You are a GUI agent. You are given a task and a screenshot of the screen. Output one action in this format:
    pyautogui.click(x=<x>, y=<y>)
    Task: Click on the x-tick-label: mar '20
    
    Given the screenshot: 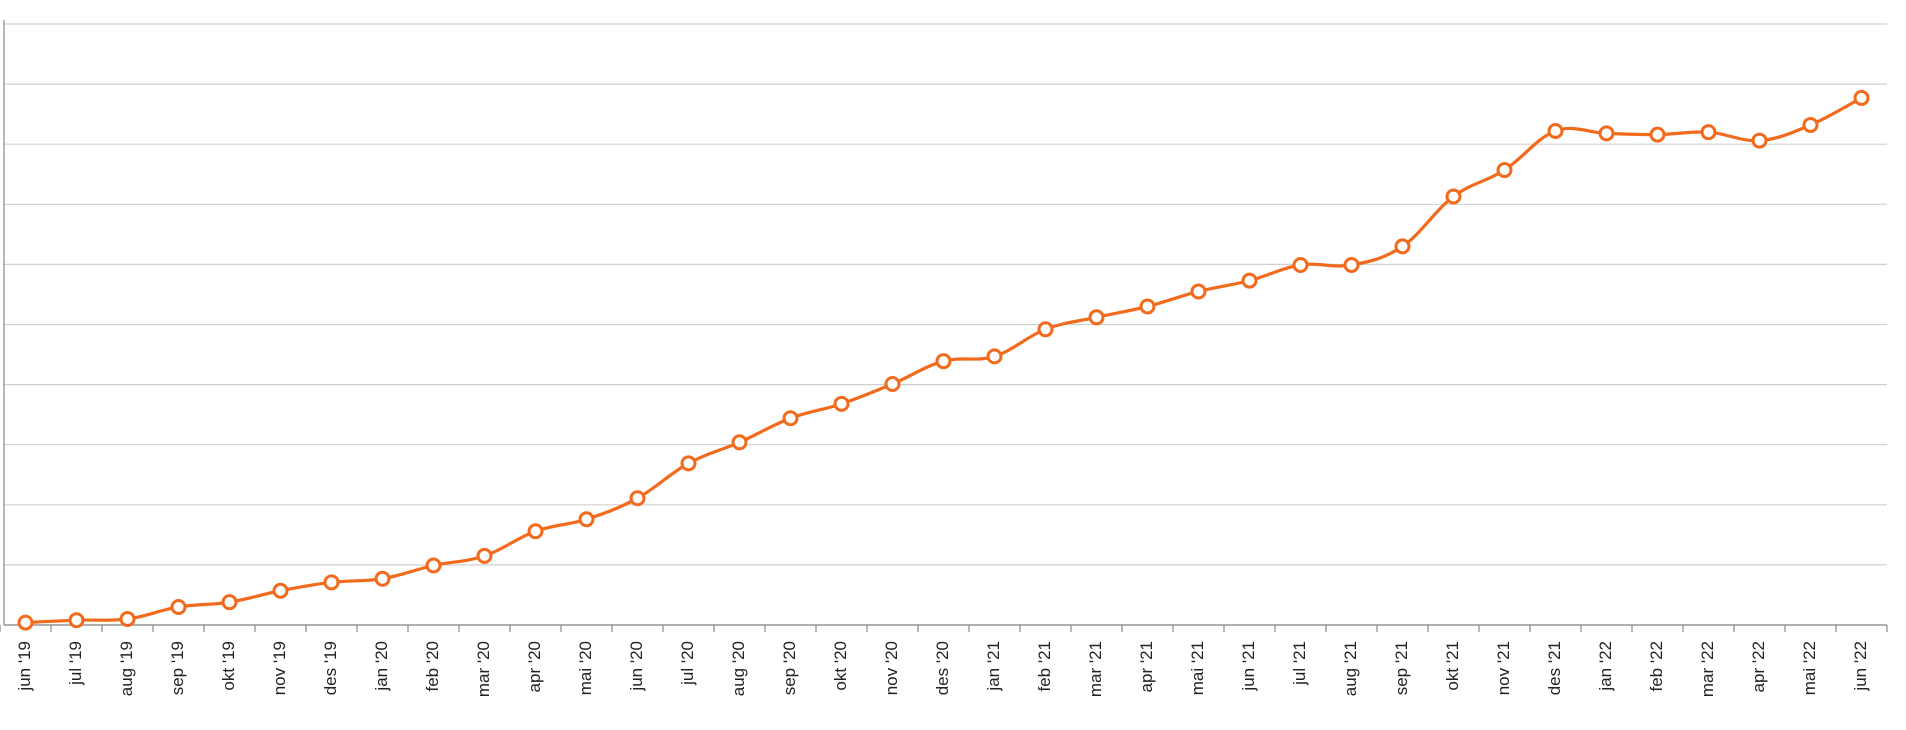 What is the action you would take?
    pyautogui.click(x=483, y=669)
    